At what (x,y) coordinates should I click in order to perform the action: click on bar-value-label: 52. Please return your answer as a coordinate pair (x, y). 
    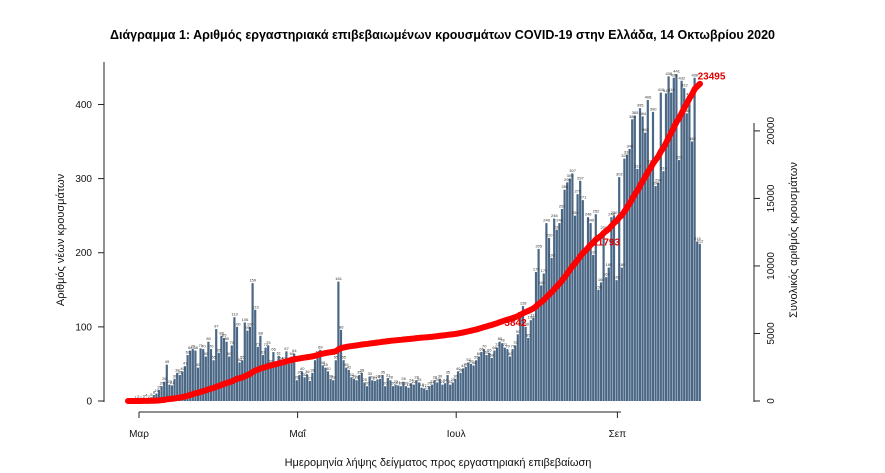
    Looking at the image, I should click on (240, 359).